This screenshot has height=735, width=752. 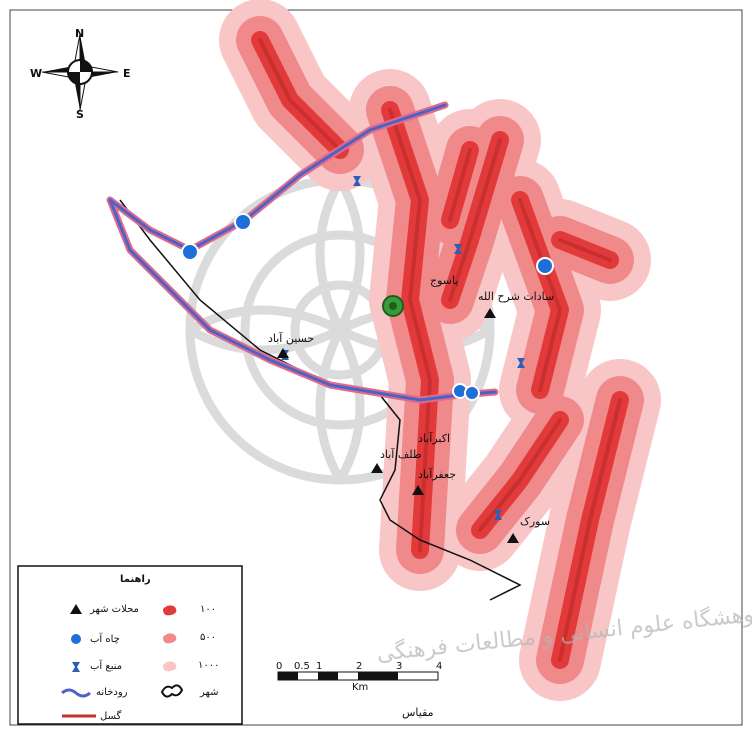 What do you see at coordinates (535, 521) in the screenshot?
I see `label-sourak: سورک` at bounding box center [535, 521].